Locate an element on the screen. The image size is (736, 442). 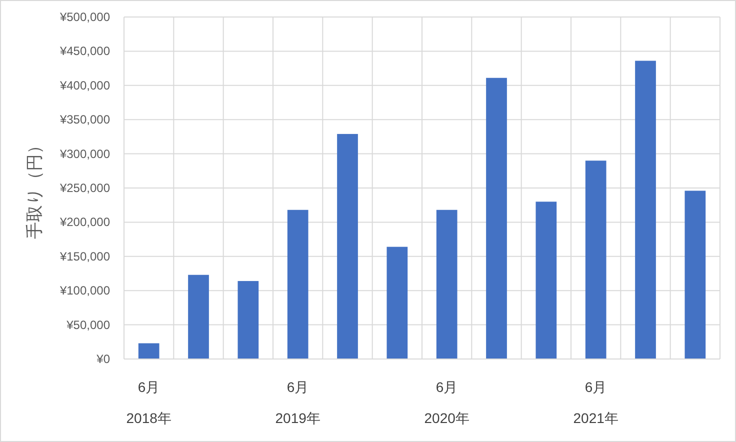
y-tick-label: ¥450,000 is located at coordinates (84, 51).